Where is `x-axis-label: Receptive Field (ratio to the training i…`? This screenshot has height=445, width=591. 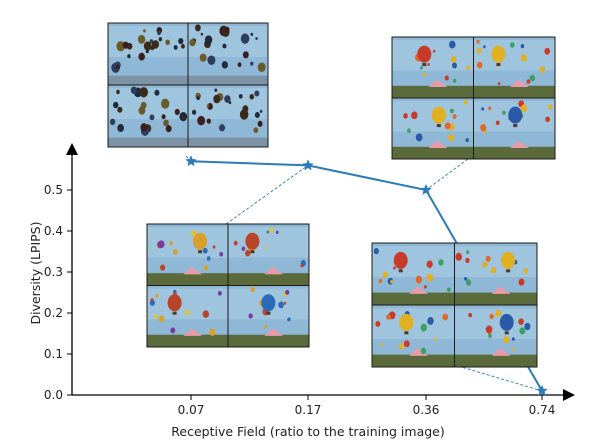 x-axis-label: Receptive Field (ratio to the training i… is located at coordinates (307, 431).